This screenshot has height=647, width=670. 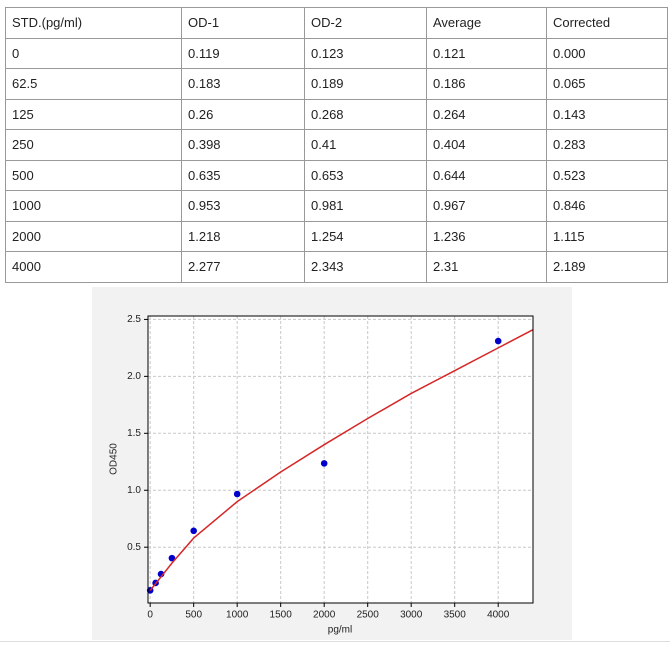 I want to click on table-cell: 0.635, so click(x=243, y=175).